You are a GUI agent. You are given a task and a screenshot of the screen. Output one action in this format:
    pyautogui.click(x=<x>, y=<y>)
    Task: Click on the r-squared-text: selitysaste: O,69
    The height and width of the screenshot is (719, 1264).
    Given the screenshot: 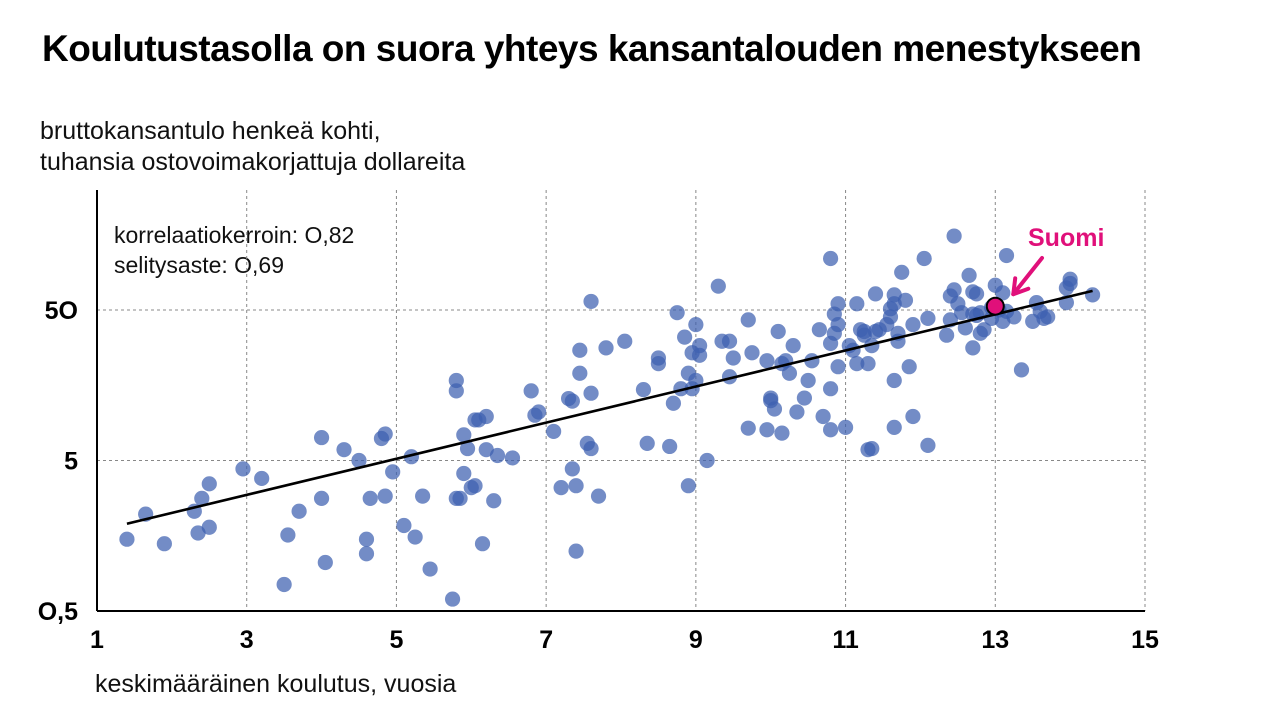 What is the action you would take?
    pyautogui.click(x=199, y=265)
    